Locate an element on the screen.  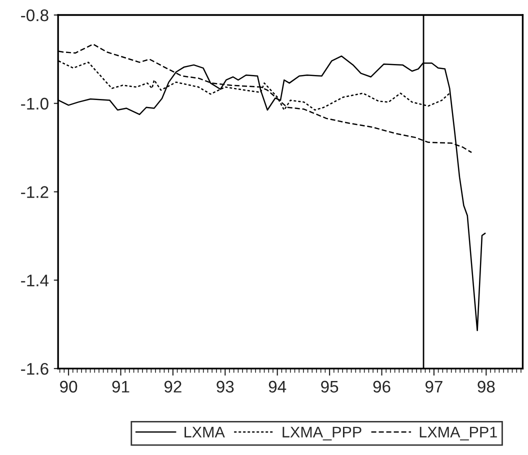
y-tick-label: -1.2 is located at coordinates (34, 192).